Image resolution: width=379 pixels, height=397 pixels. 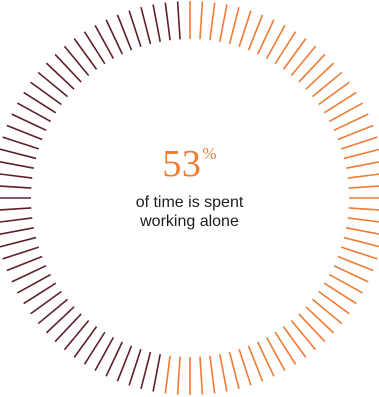 What do you see at coordinates (189, 202) in the screenshot?
I see `caption-line-1: of time is spent` at bounding box center [189, 202].